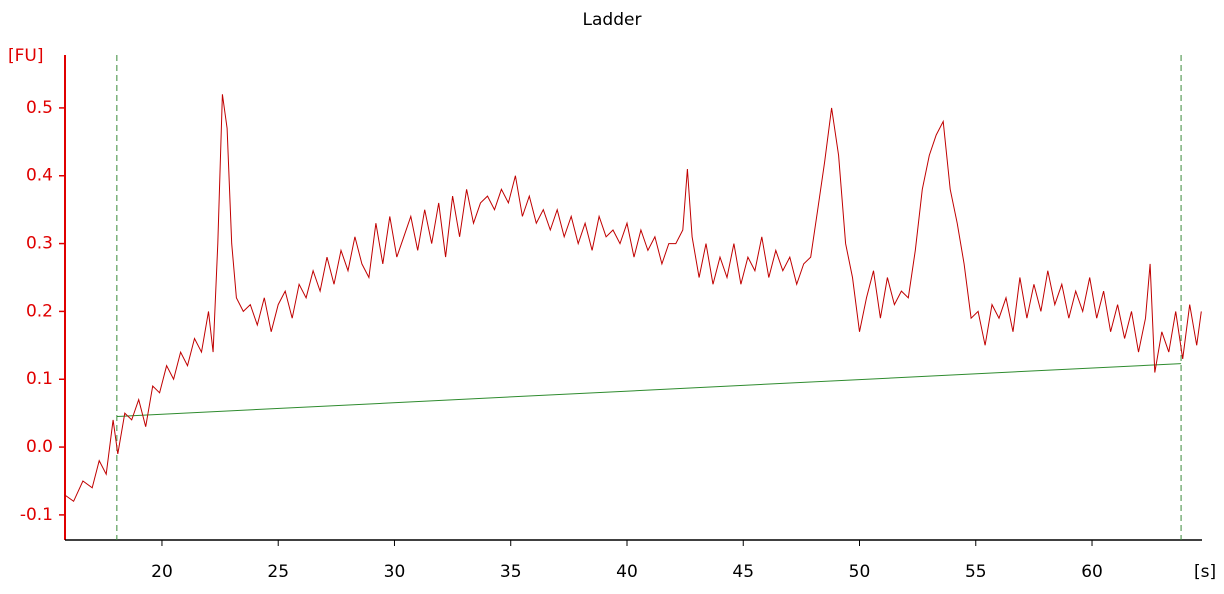 The image size is (1224, 594). I want to click on baseline, so click(649, 390).